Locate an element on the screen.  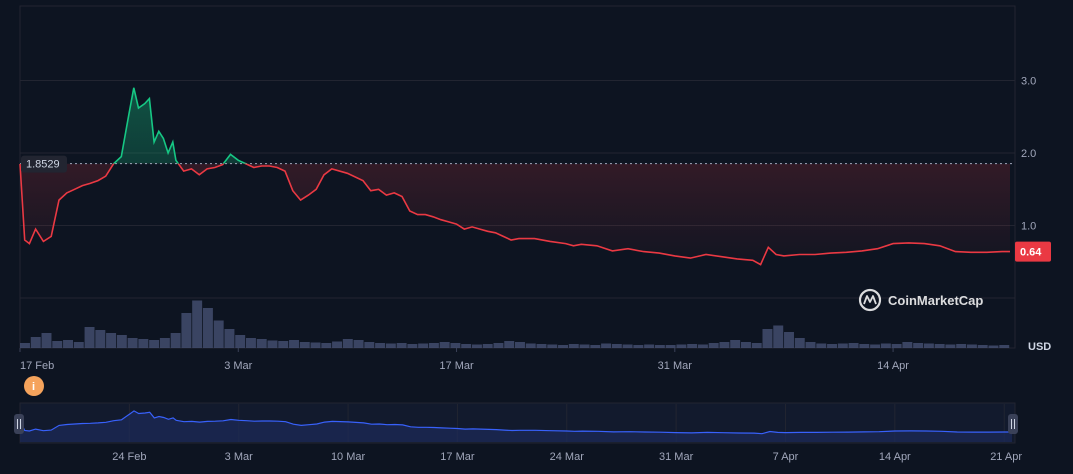
x-tick-label: 14 Apr is located at coordinates (893, 366).